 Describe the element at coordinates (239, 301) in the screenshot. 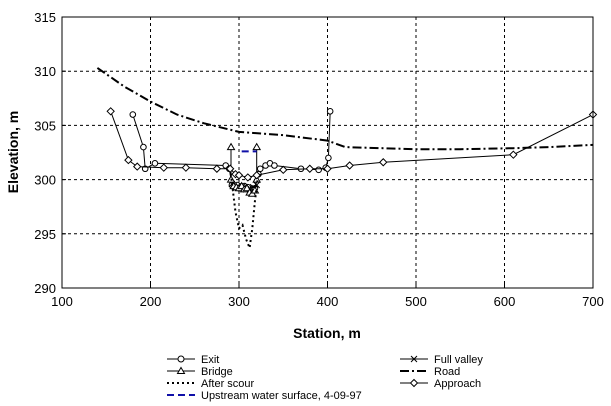

I see `x-tick-label: 300` at that location.